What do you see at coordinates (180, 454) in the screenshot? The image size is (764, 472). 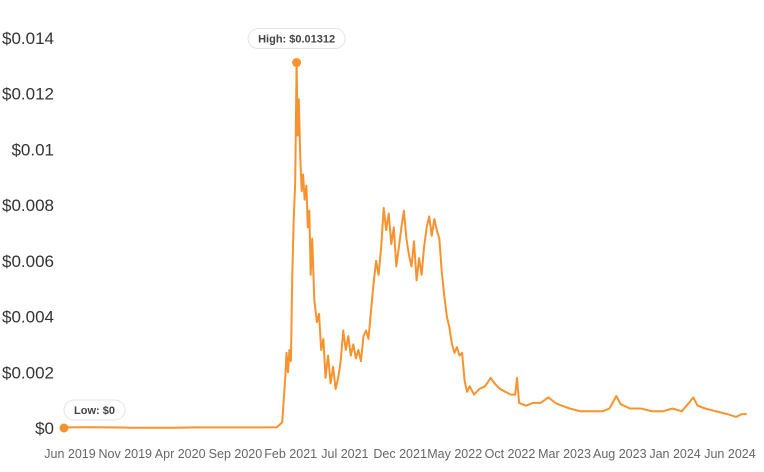 I see `x-tick-label: Apr 2020` at bounding box center [180, 454].